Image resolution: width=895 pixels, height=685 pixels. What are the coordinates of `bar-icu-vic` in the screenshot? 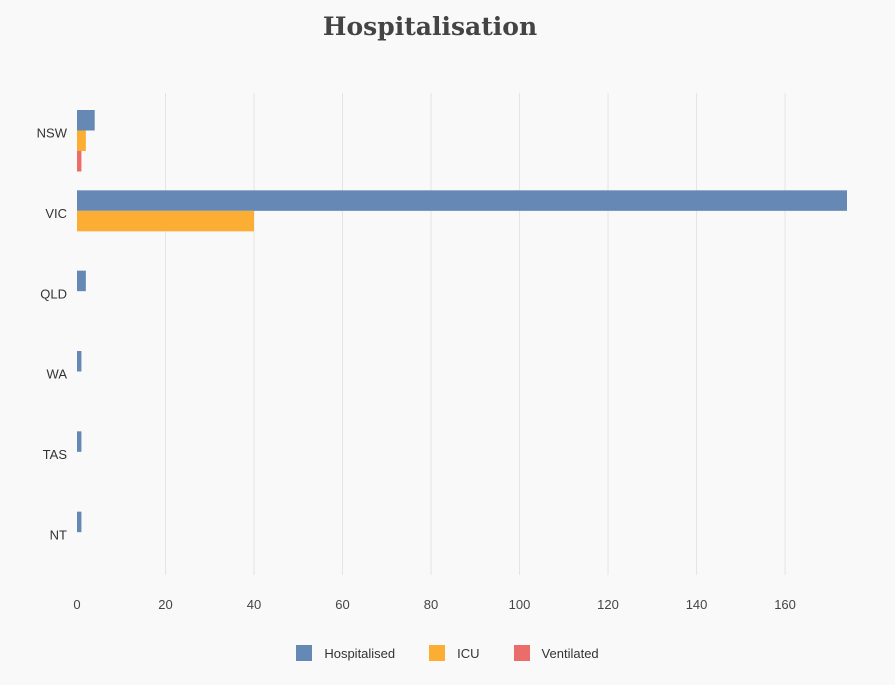 It's located at (166, 221).